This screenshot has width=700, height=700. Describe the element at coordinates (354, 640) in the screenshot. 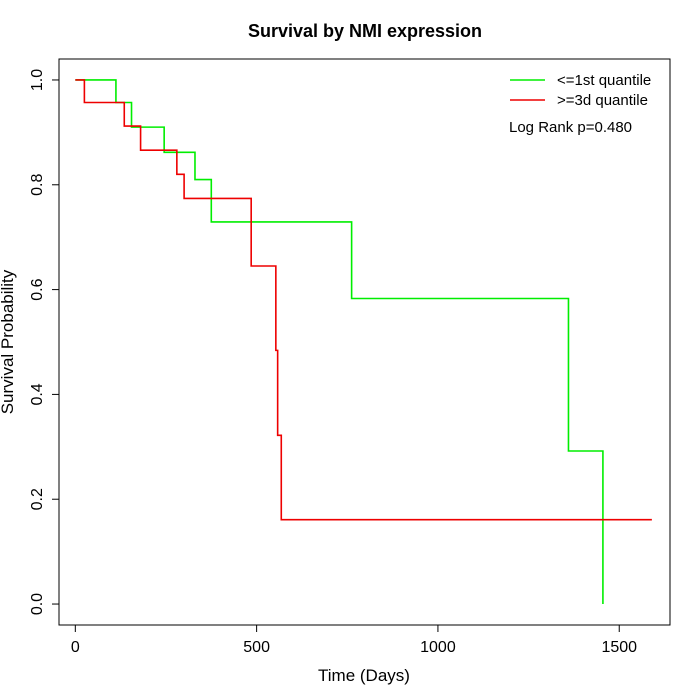

I see `x-axis: 0 500 1000 1500` at that location.